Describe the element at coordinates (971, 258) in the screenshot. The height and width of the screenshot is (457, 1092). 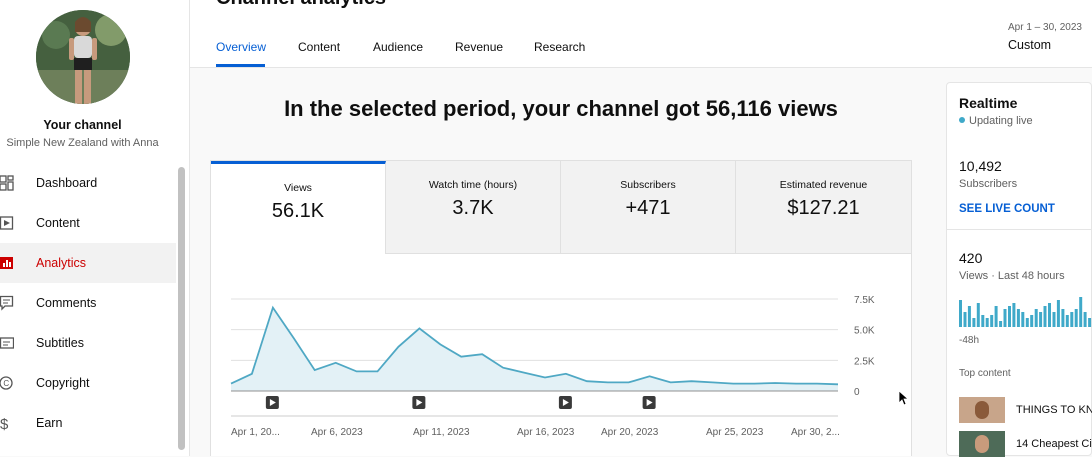
I see `realtime-views-count: 420` at that location.